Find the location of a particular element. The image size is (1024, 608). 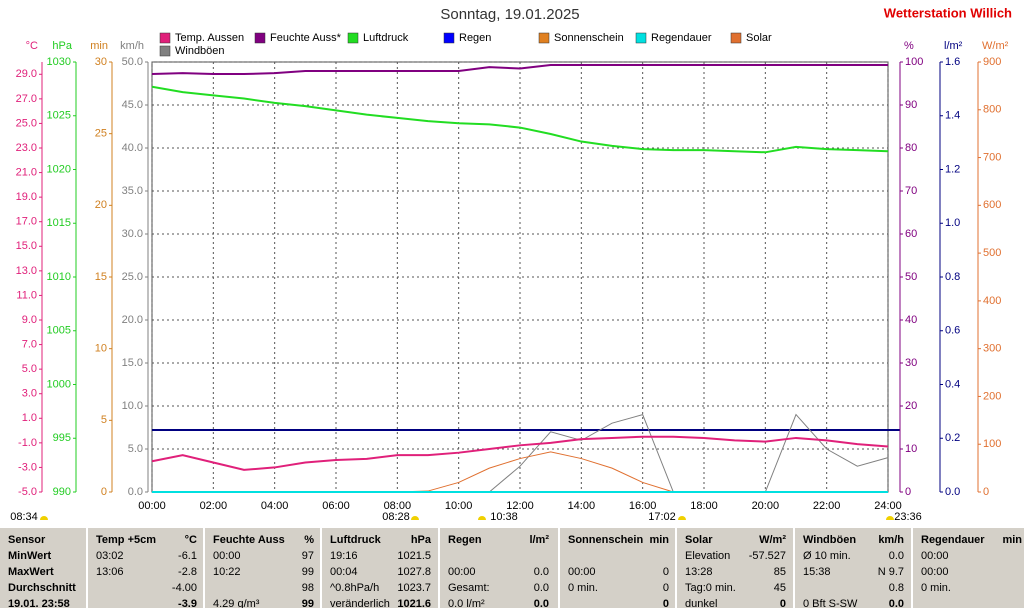

table-cell: 1023.7 is located at coordinates (414, 588).